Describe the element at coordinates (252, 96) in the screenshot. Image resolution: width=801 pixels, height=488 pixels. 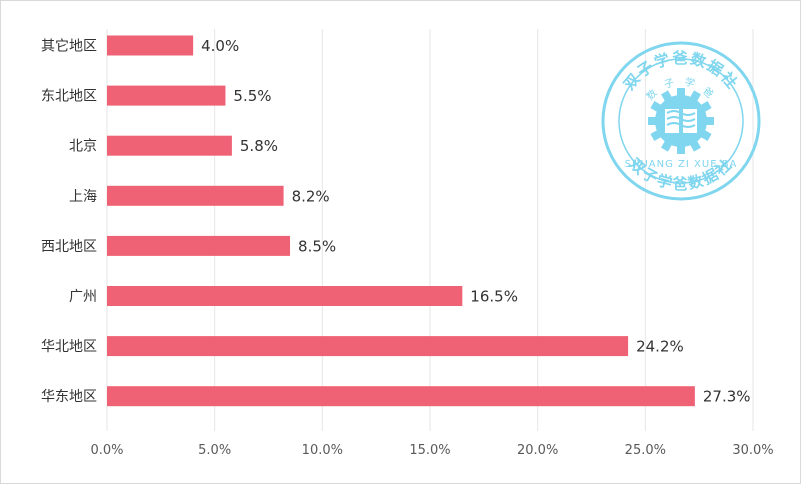
I see `value-label: 5.5%` at that location.